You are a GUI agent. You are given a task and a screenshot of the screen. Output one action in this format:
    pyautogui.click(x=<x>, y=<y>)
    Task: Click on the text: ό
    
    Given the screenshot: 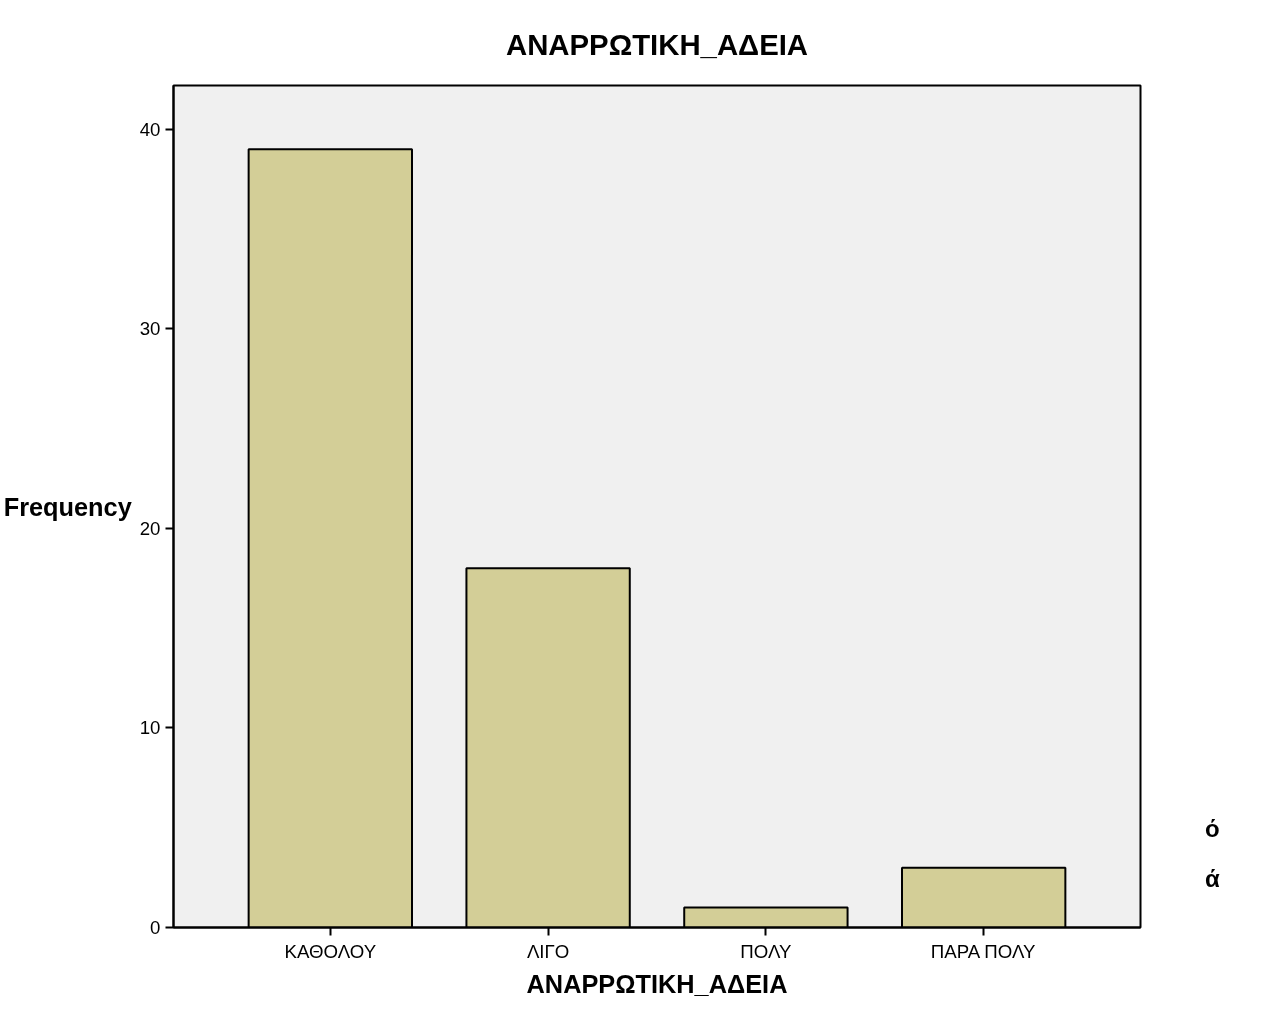 What is the action you would take?
    pyautogui.click(x=1212, y=829)
    